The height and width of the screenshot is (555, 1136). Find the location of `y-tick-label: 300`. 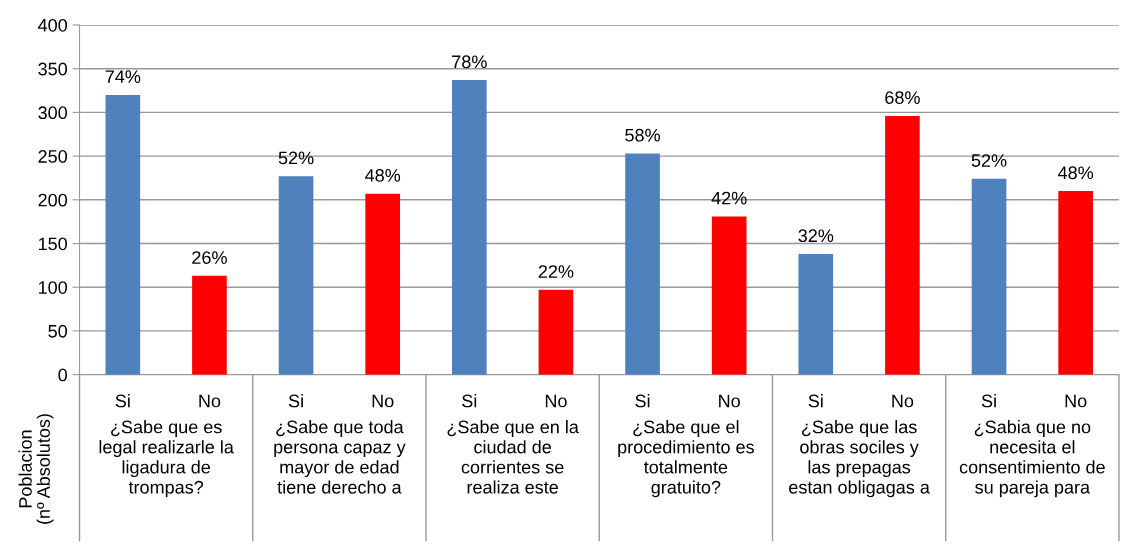

y-tick-label: 300 is located at coordinates (53, 113).